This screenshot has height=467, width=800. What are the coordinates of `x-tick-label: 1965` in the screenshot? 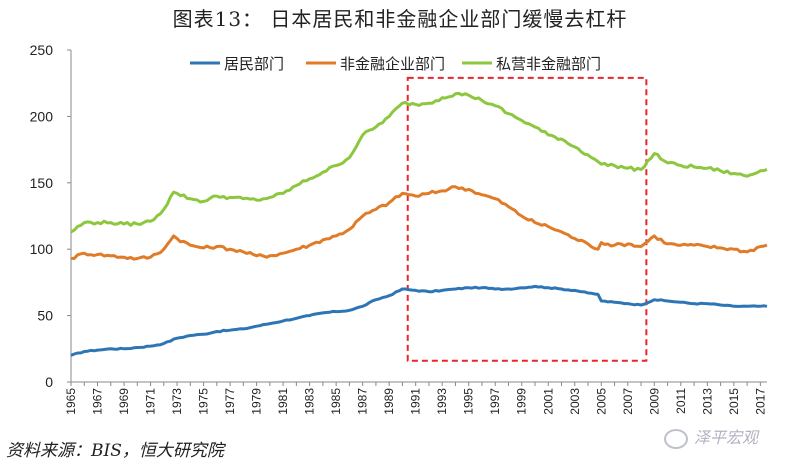 It's located at (71, 401).